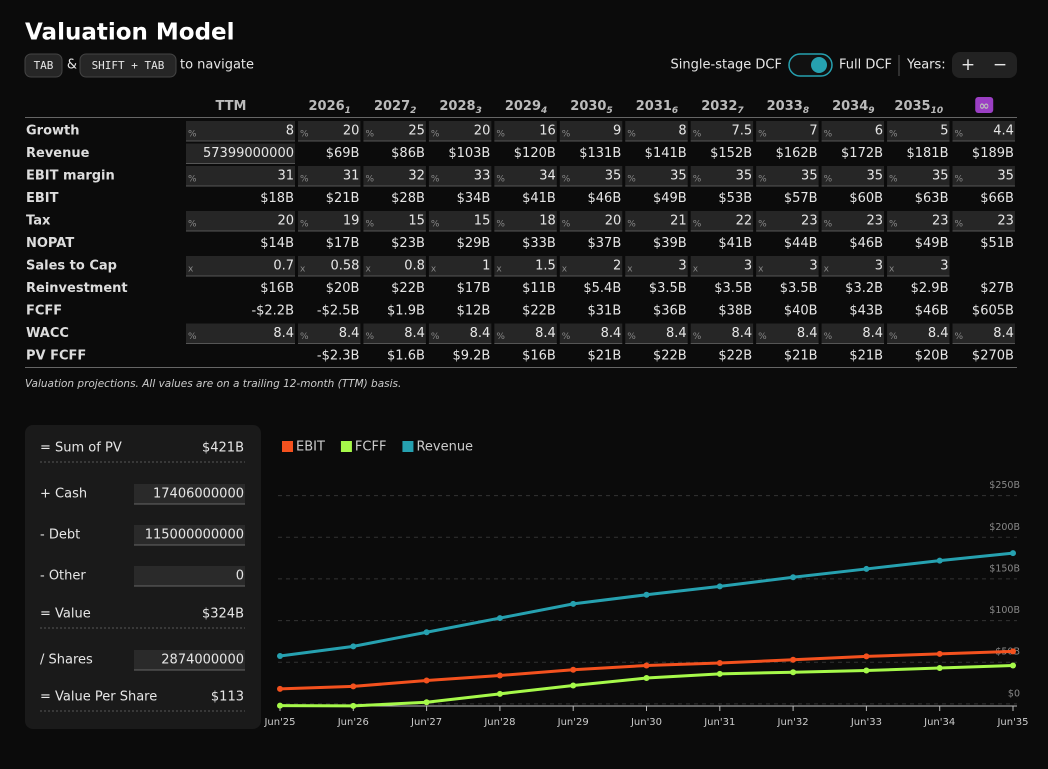 Image resolution: width=1048 pixels, height=769 pixels. Describe the element at coordinates (351, 131) in the screenshot. I see `cell-value: 20` at that location.